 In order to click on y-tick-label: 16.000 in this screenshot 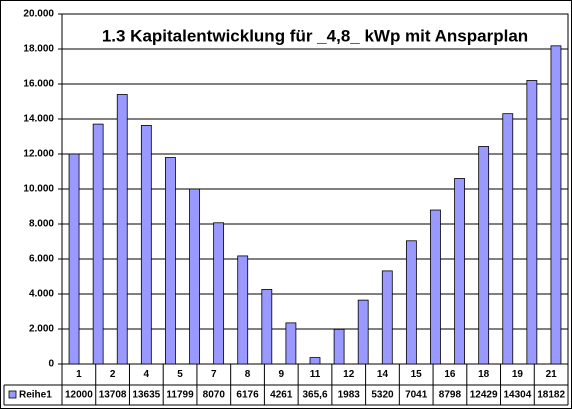, I will do `click(38, 84)`.